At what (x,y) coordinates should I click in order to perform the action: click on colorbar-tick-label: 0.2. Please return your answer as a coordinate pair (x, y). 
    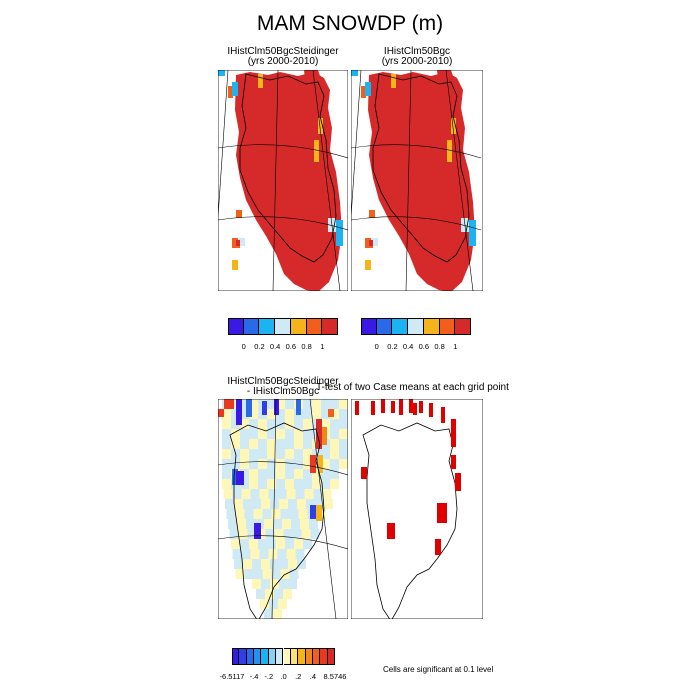
    Looking at the image, I should click on (392, 346).